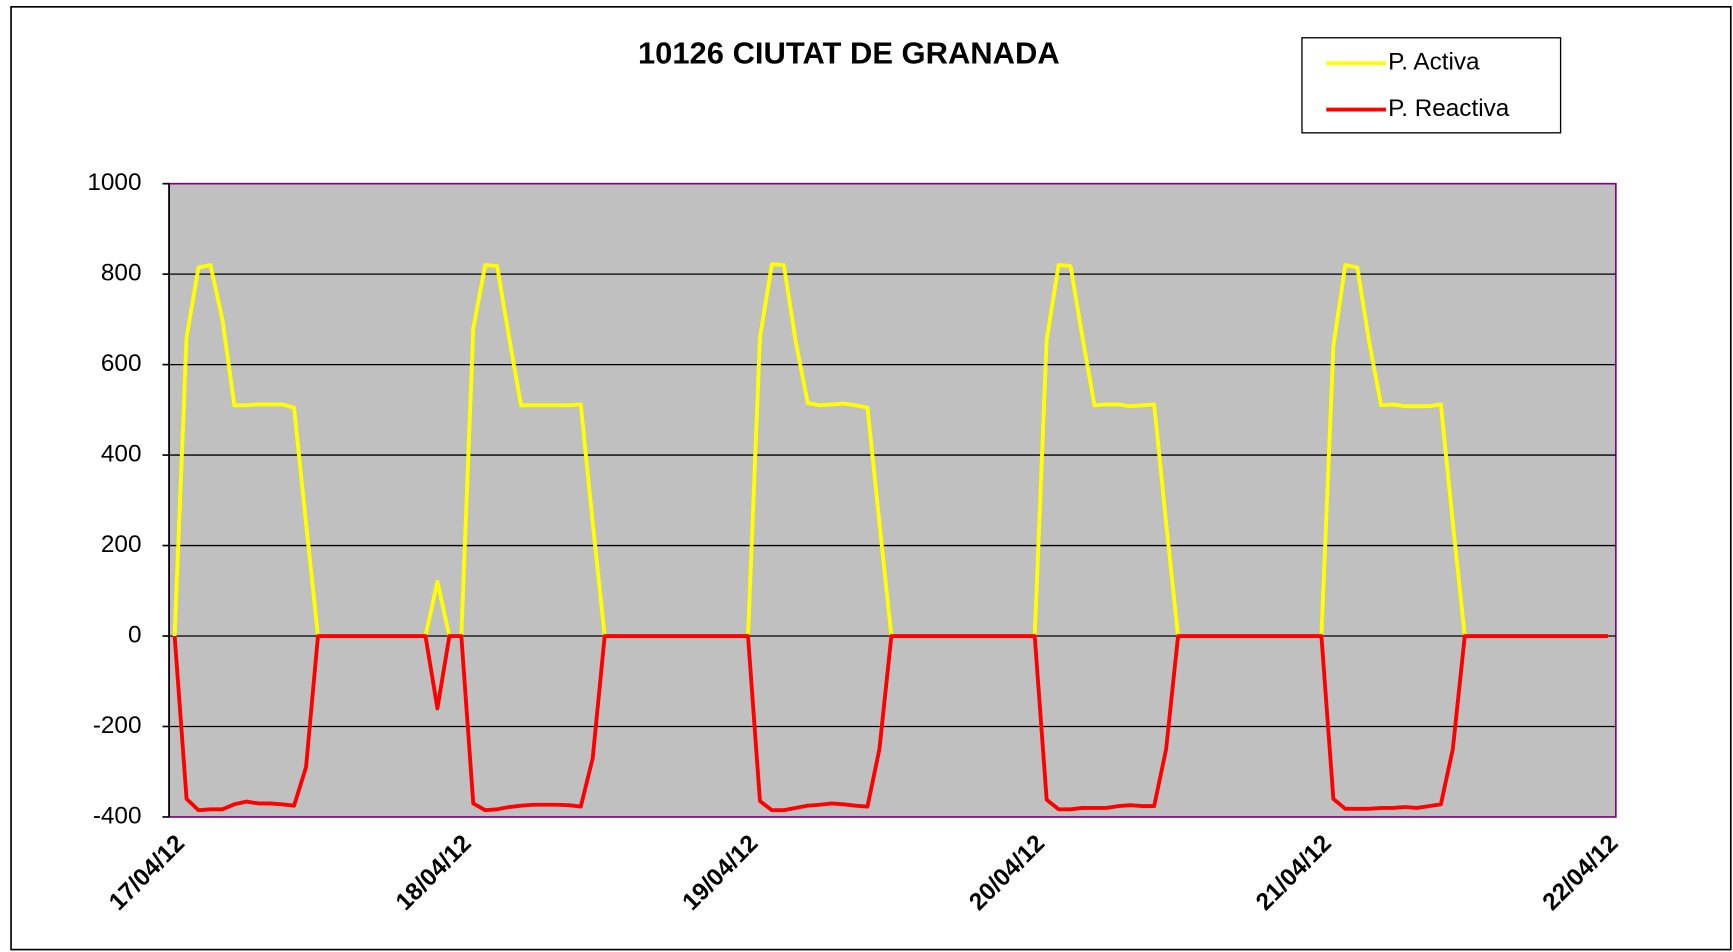  Describe the element at coordinates (849, 53) in the screenshot. I see `chart-title: 10126 CIUTAT DE GRANADA` at that location.